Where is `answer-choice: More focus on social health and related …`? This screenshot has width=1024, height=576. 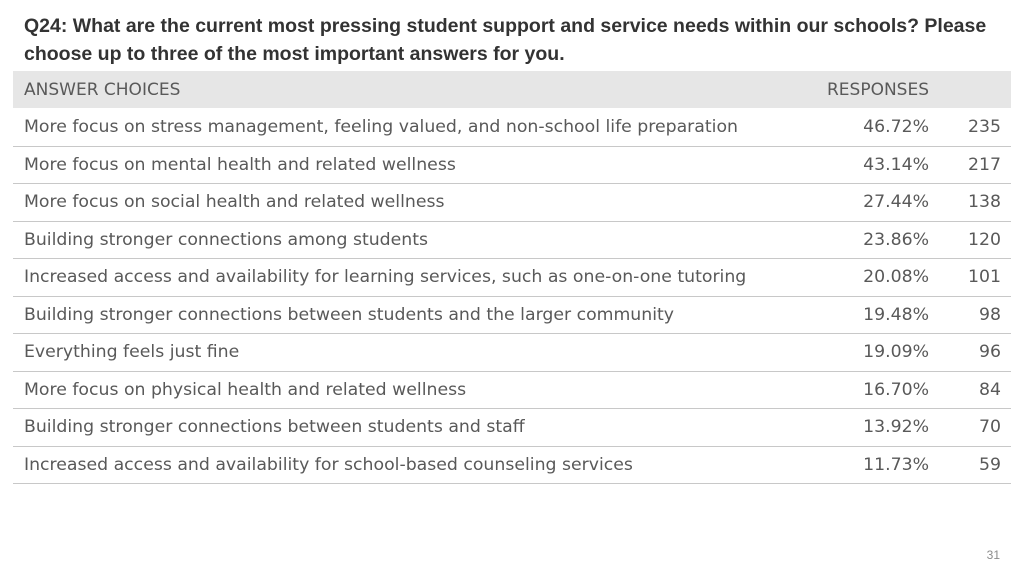 answer-choice: More focus on social health and related … is located at coordinates (408, 202).